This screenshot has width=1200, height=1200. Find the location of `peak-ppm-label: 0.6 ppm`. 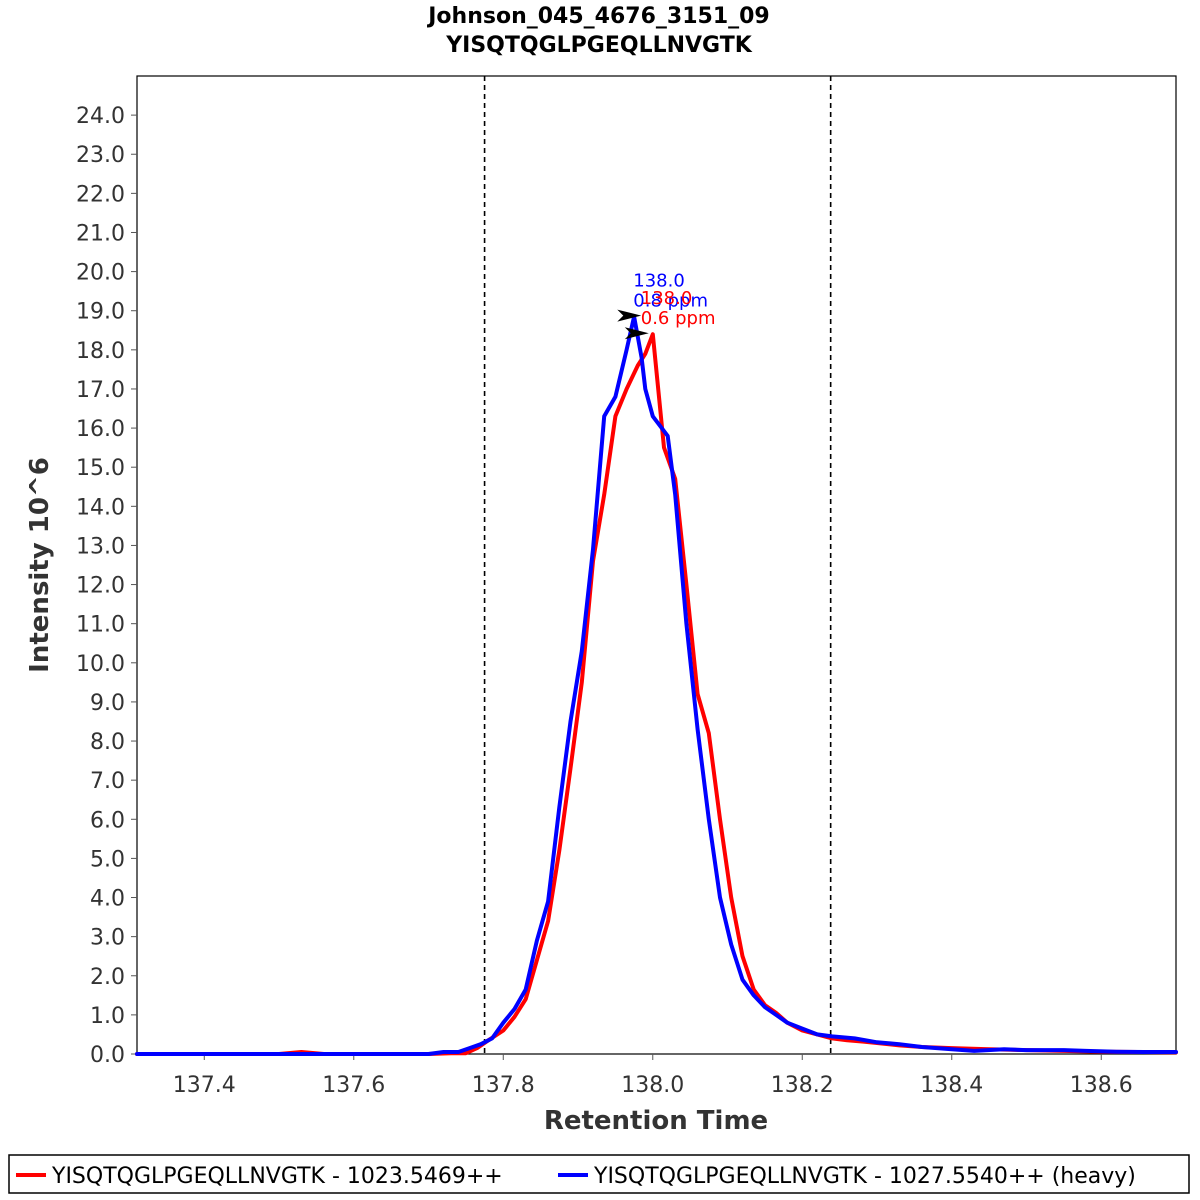

peak-ppm-label: 0.6 ppm is located at coordinates (678, 318).